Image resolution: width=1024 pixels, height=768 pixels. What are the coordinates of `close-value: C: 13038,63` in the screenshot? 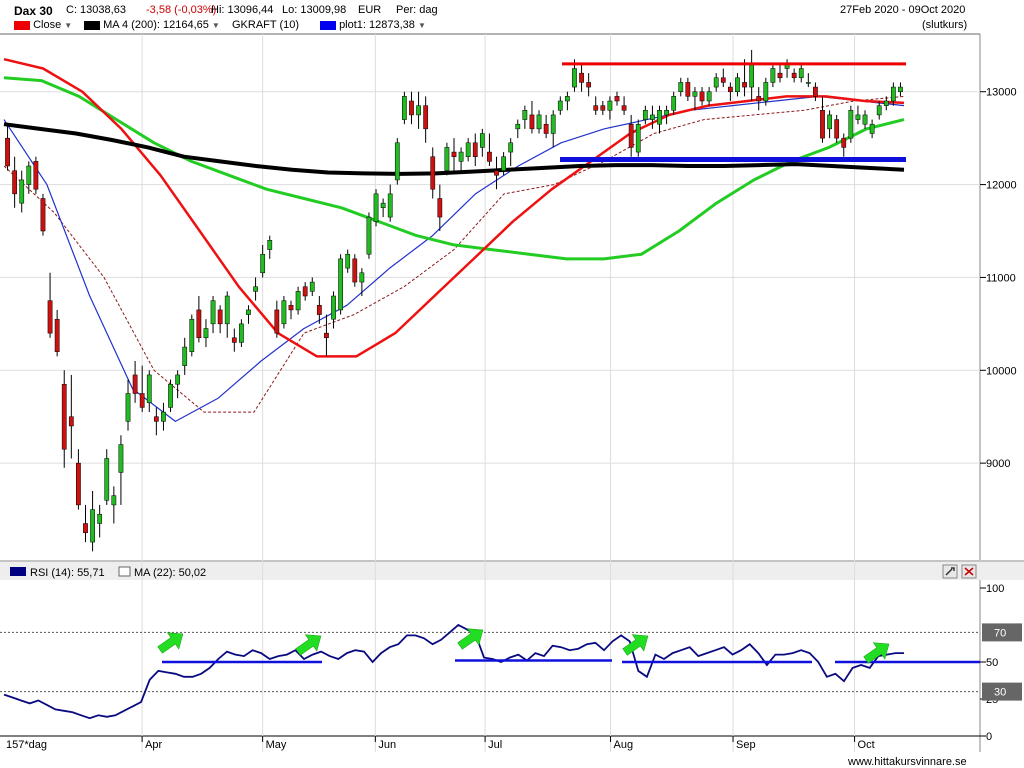 It's located at (96, 10).